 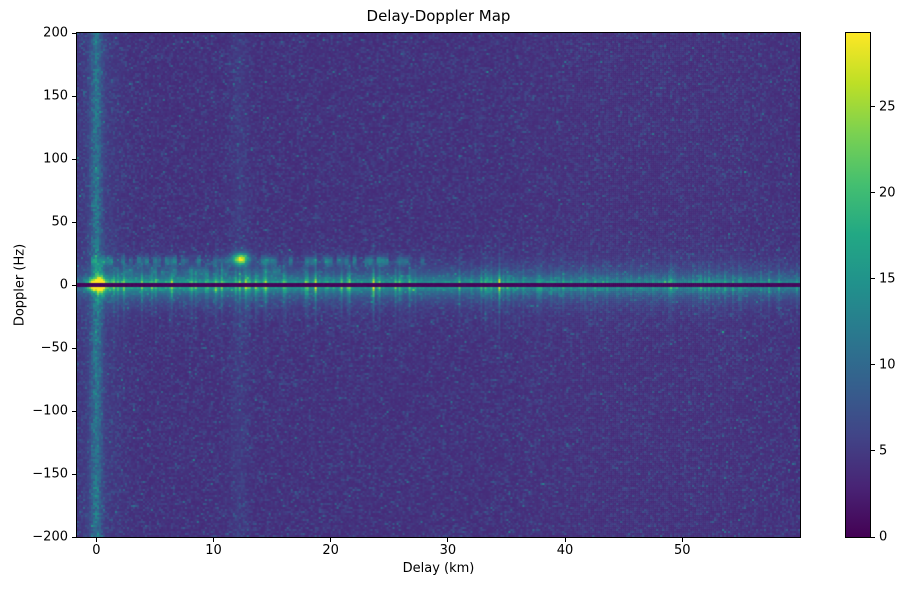 What do you see at coordinates (96, 550) in the screenshot?
I see `x-tick-label: 0` at bounding box center [96, 550].